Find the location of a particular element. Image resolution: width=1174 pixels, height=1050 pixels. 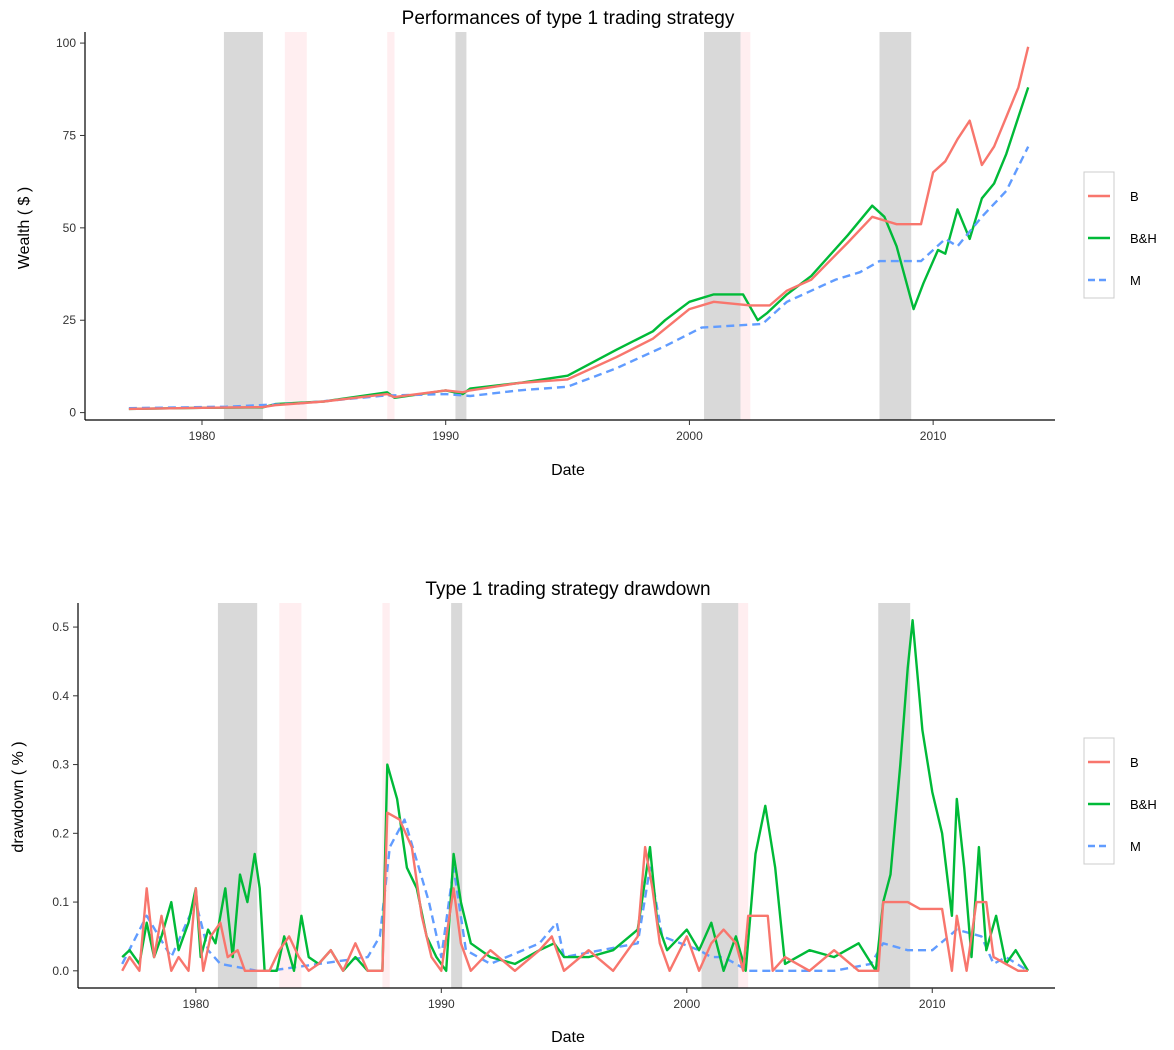

y-tick-label: 0.3 is located at coordinates (60, 765).